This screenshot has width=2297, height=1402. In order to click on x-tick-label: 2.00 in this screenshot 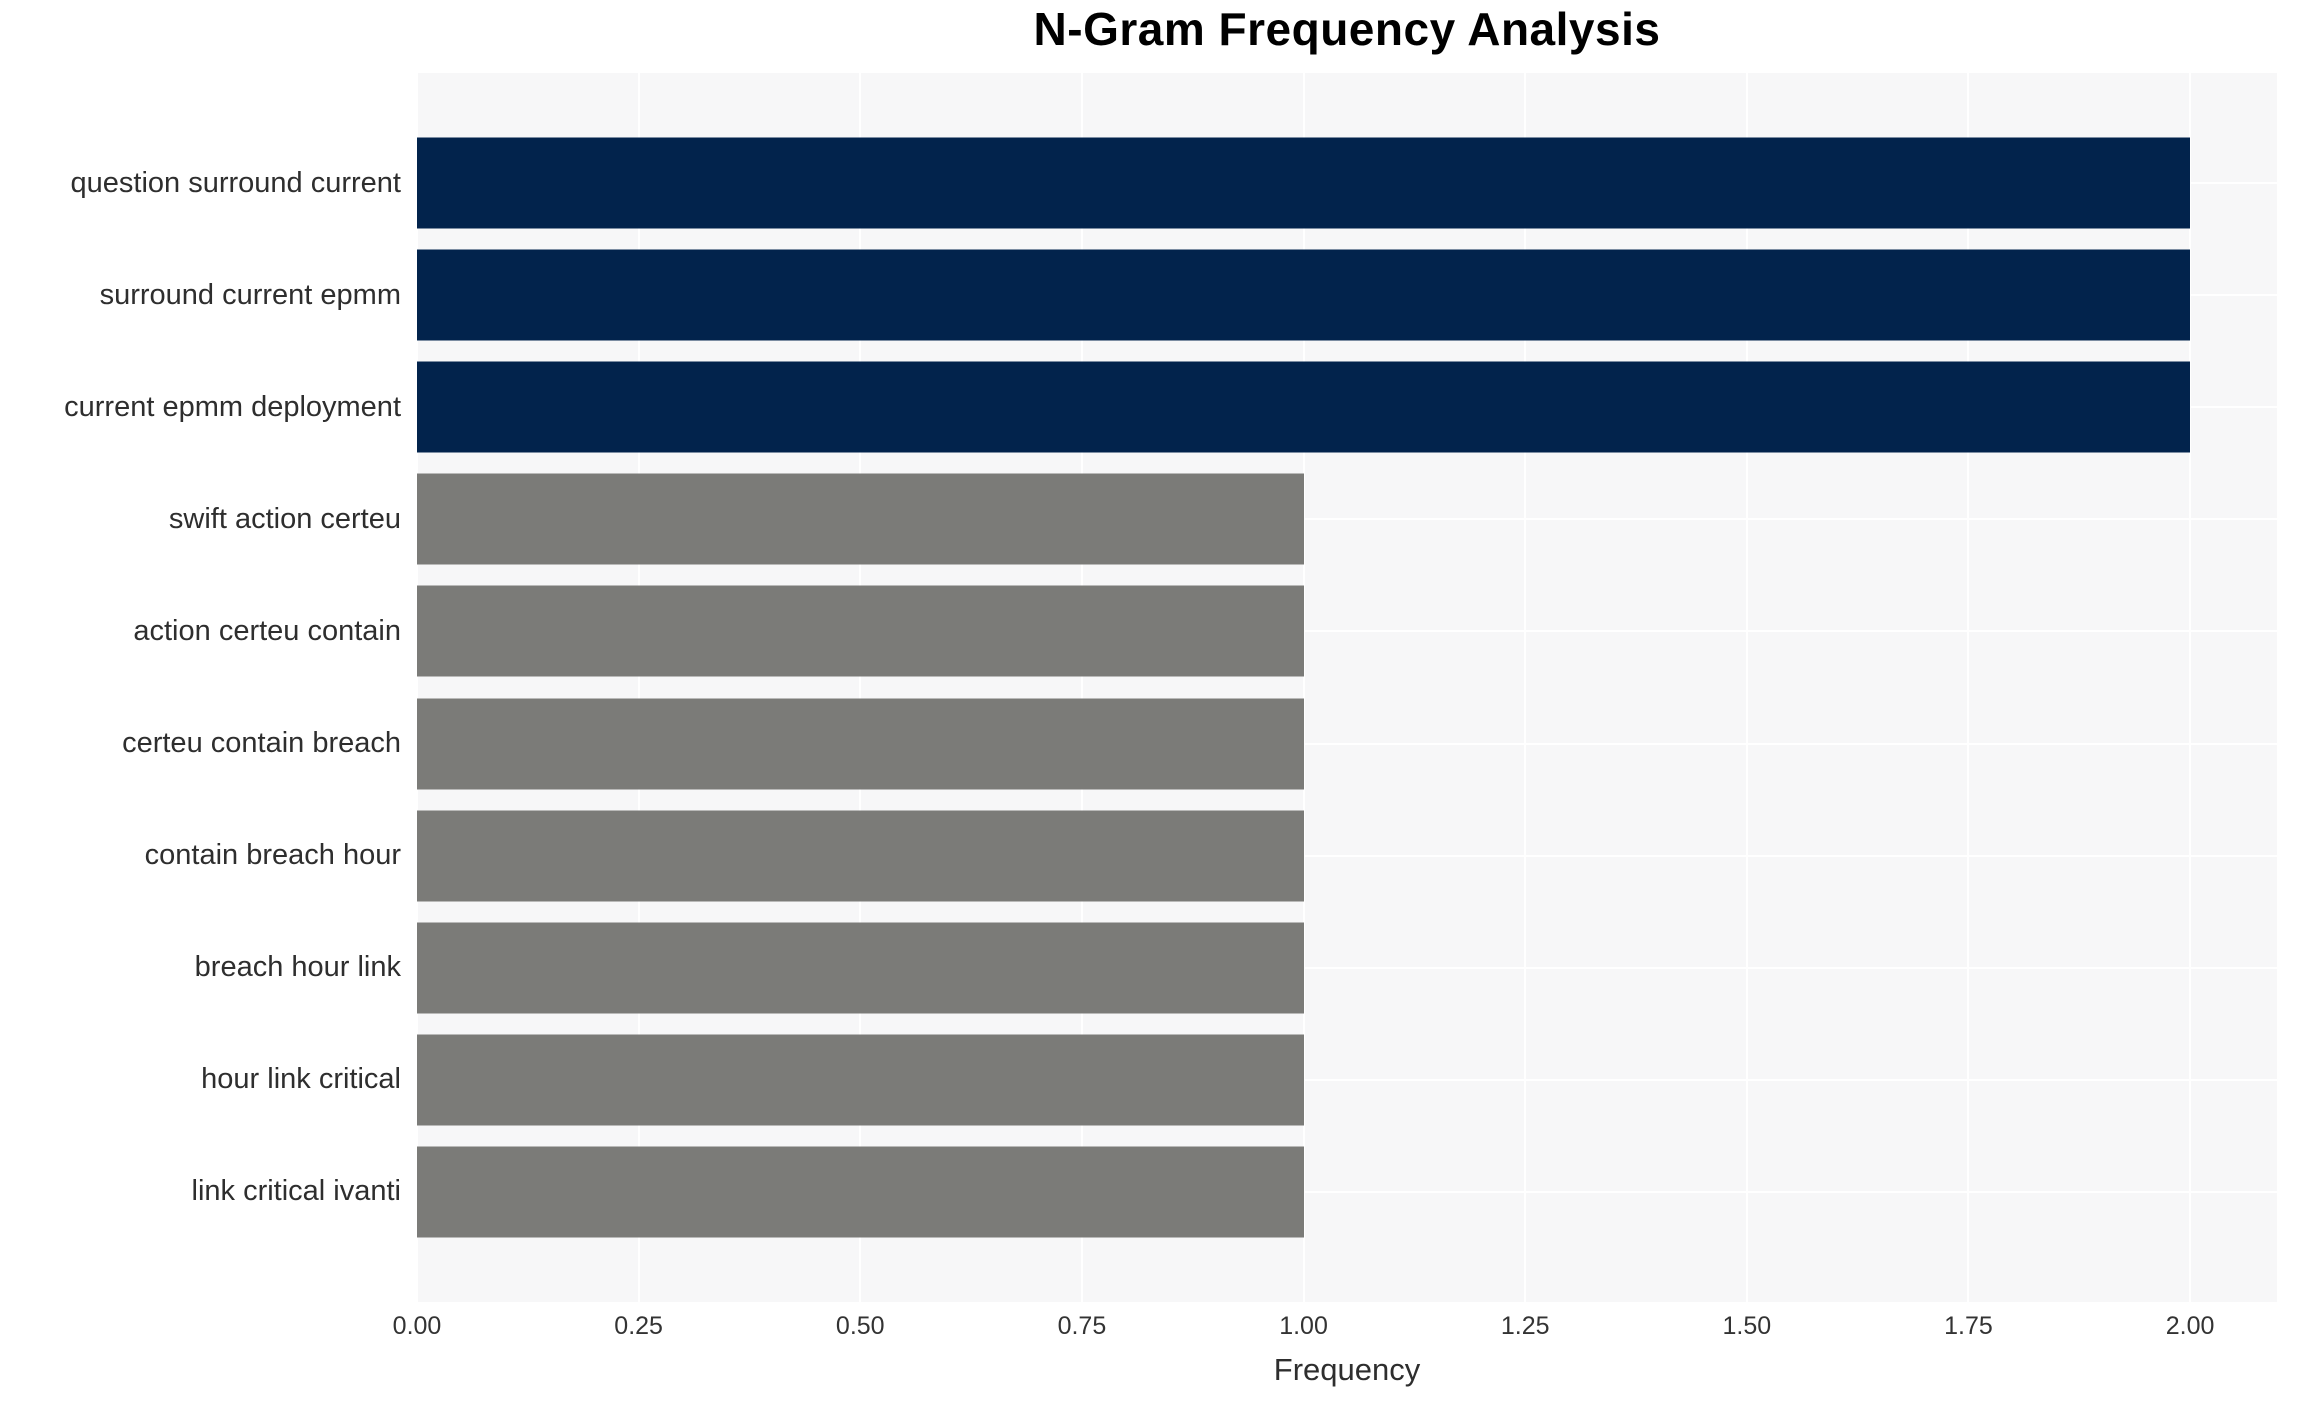, I will do `click(2190, 1326)`.